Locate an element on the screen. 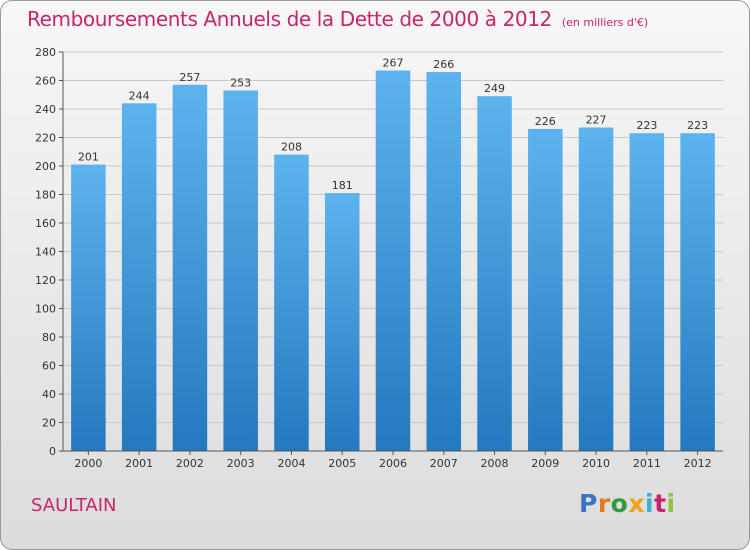 This screenshot has height=550, width=750. x-tick-label: 2006 is located at coordinates (393, 463).